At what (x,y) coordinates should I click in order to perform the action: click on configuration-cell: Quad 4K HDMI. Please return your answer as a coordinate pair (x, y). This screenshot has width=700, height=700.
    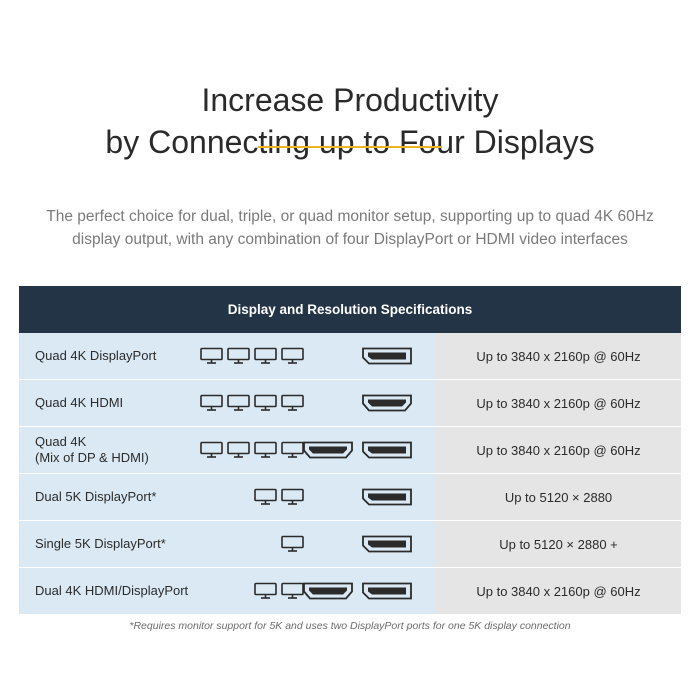
    Looking at the image, I should click on (227, 403).